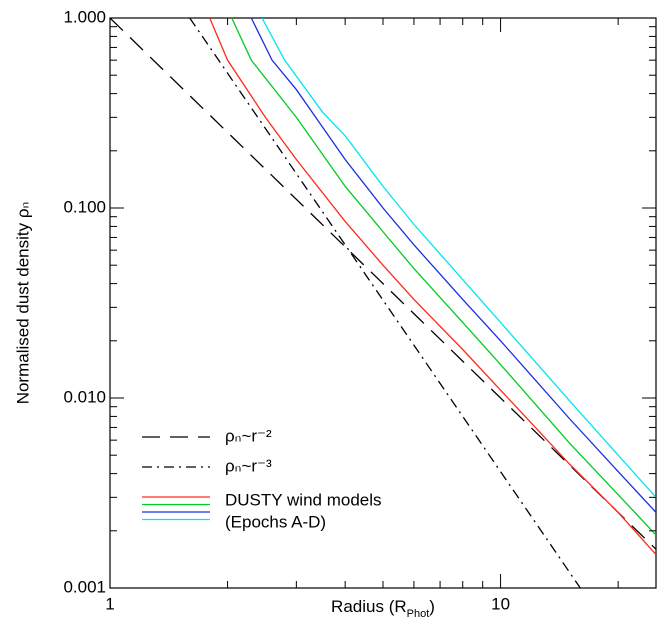 The height and width of the screenshot is (626, 658). I want to click on x-tick-label: 10, so click(500, 603).